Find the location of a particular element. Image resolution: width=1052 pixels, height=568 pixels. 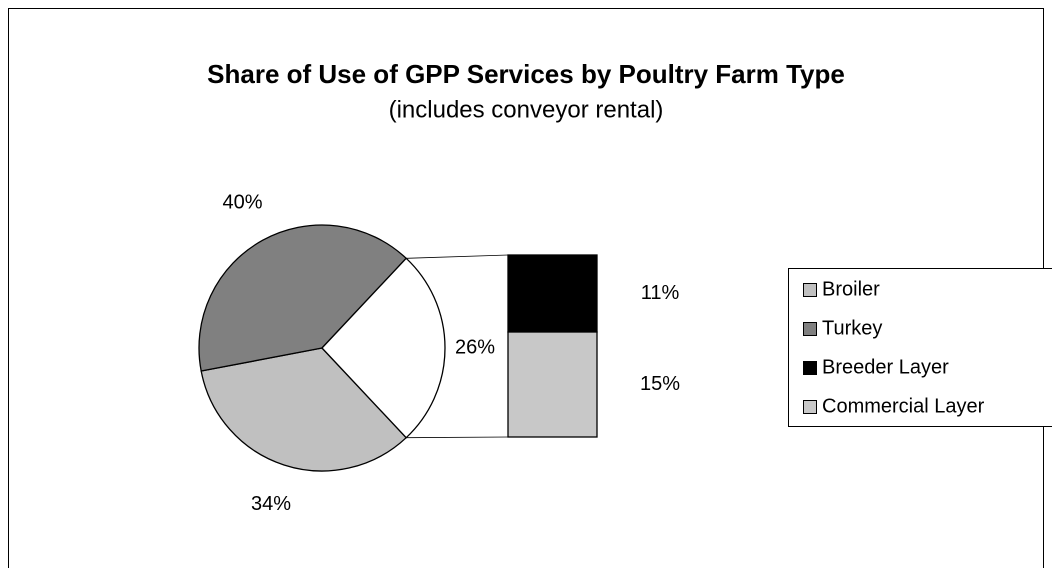

data-label: 26% is located at coordinates (475, 347).